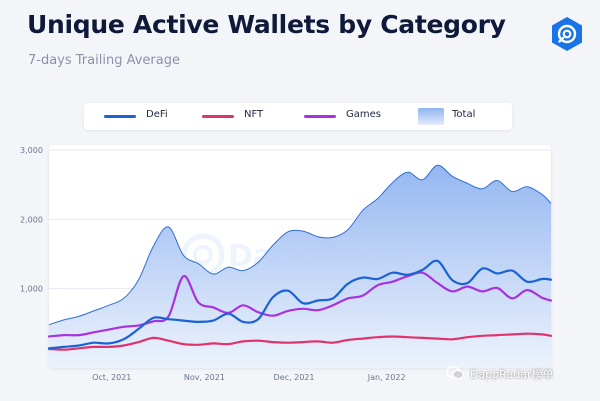 This screenshot has height=401, width=600. Describe the element at coordinates (266, 24) in the screenshot. I see `page-title: Unique Active Wallets by Category` at that location.